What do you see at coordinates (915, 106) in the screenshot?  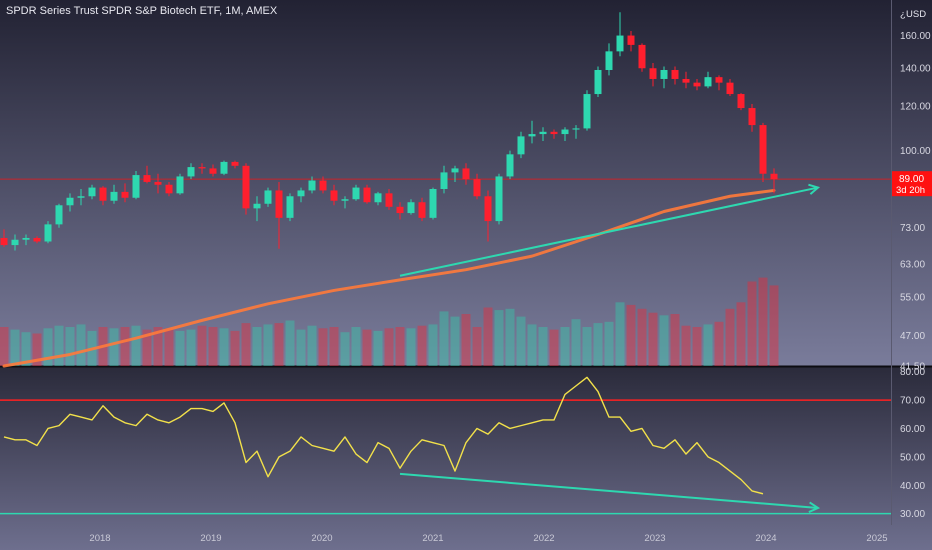 I see `price-tick-label: 120.00` at bounding box center [915, 106].